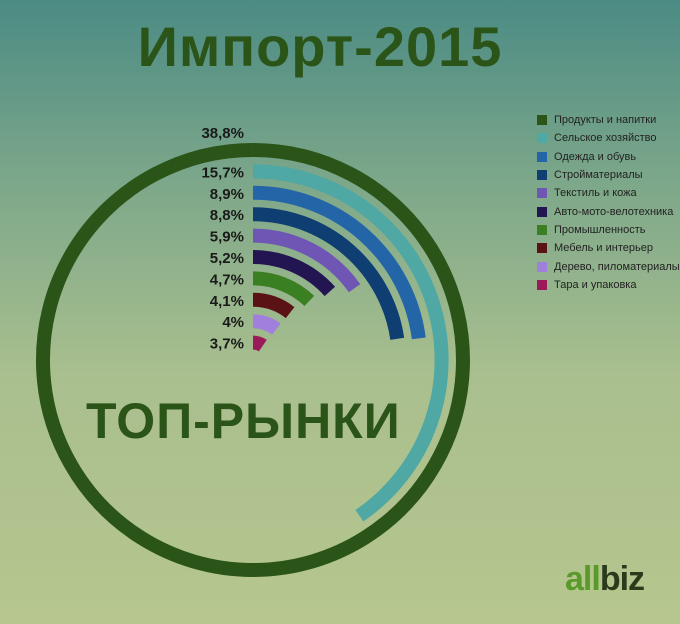 The width and height of the screenshot is (680, 624). I want to click on legend-item: Дерево, пиломатериалы, so click(608, 266).